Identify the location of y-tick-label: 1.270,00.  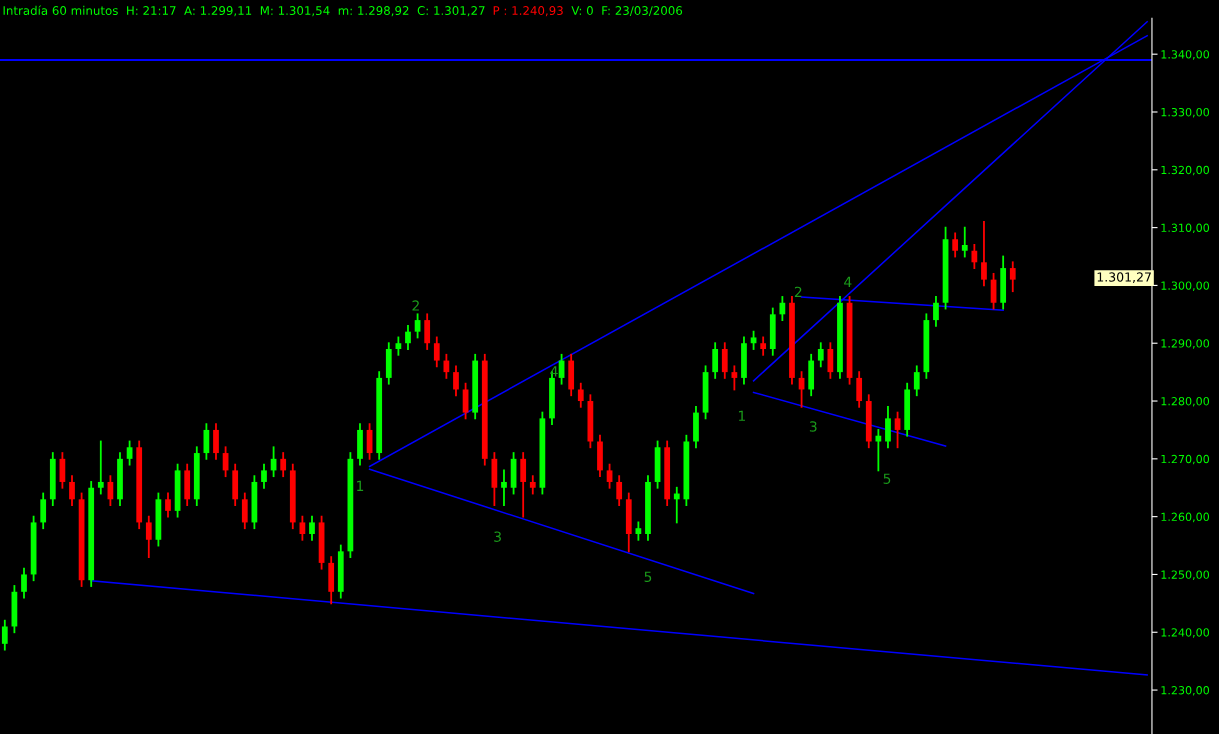
(1185, 459).